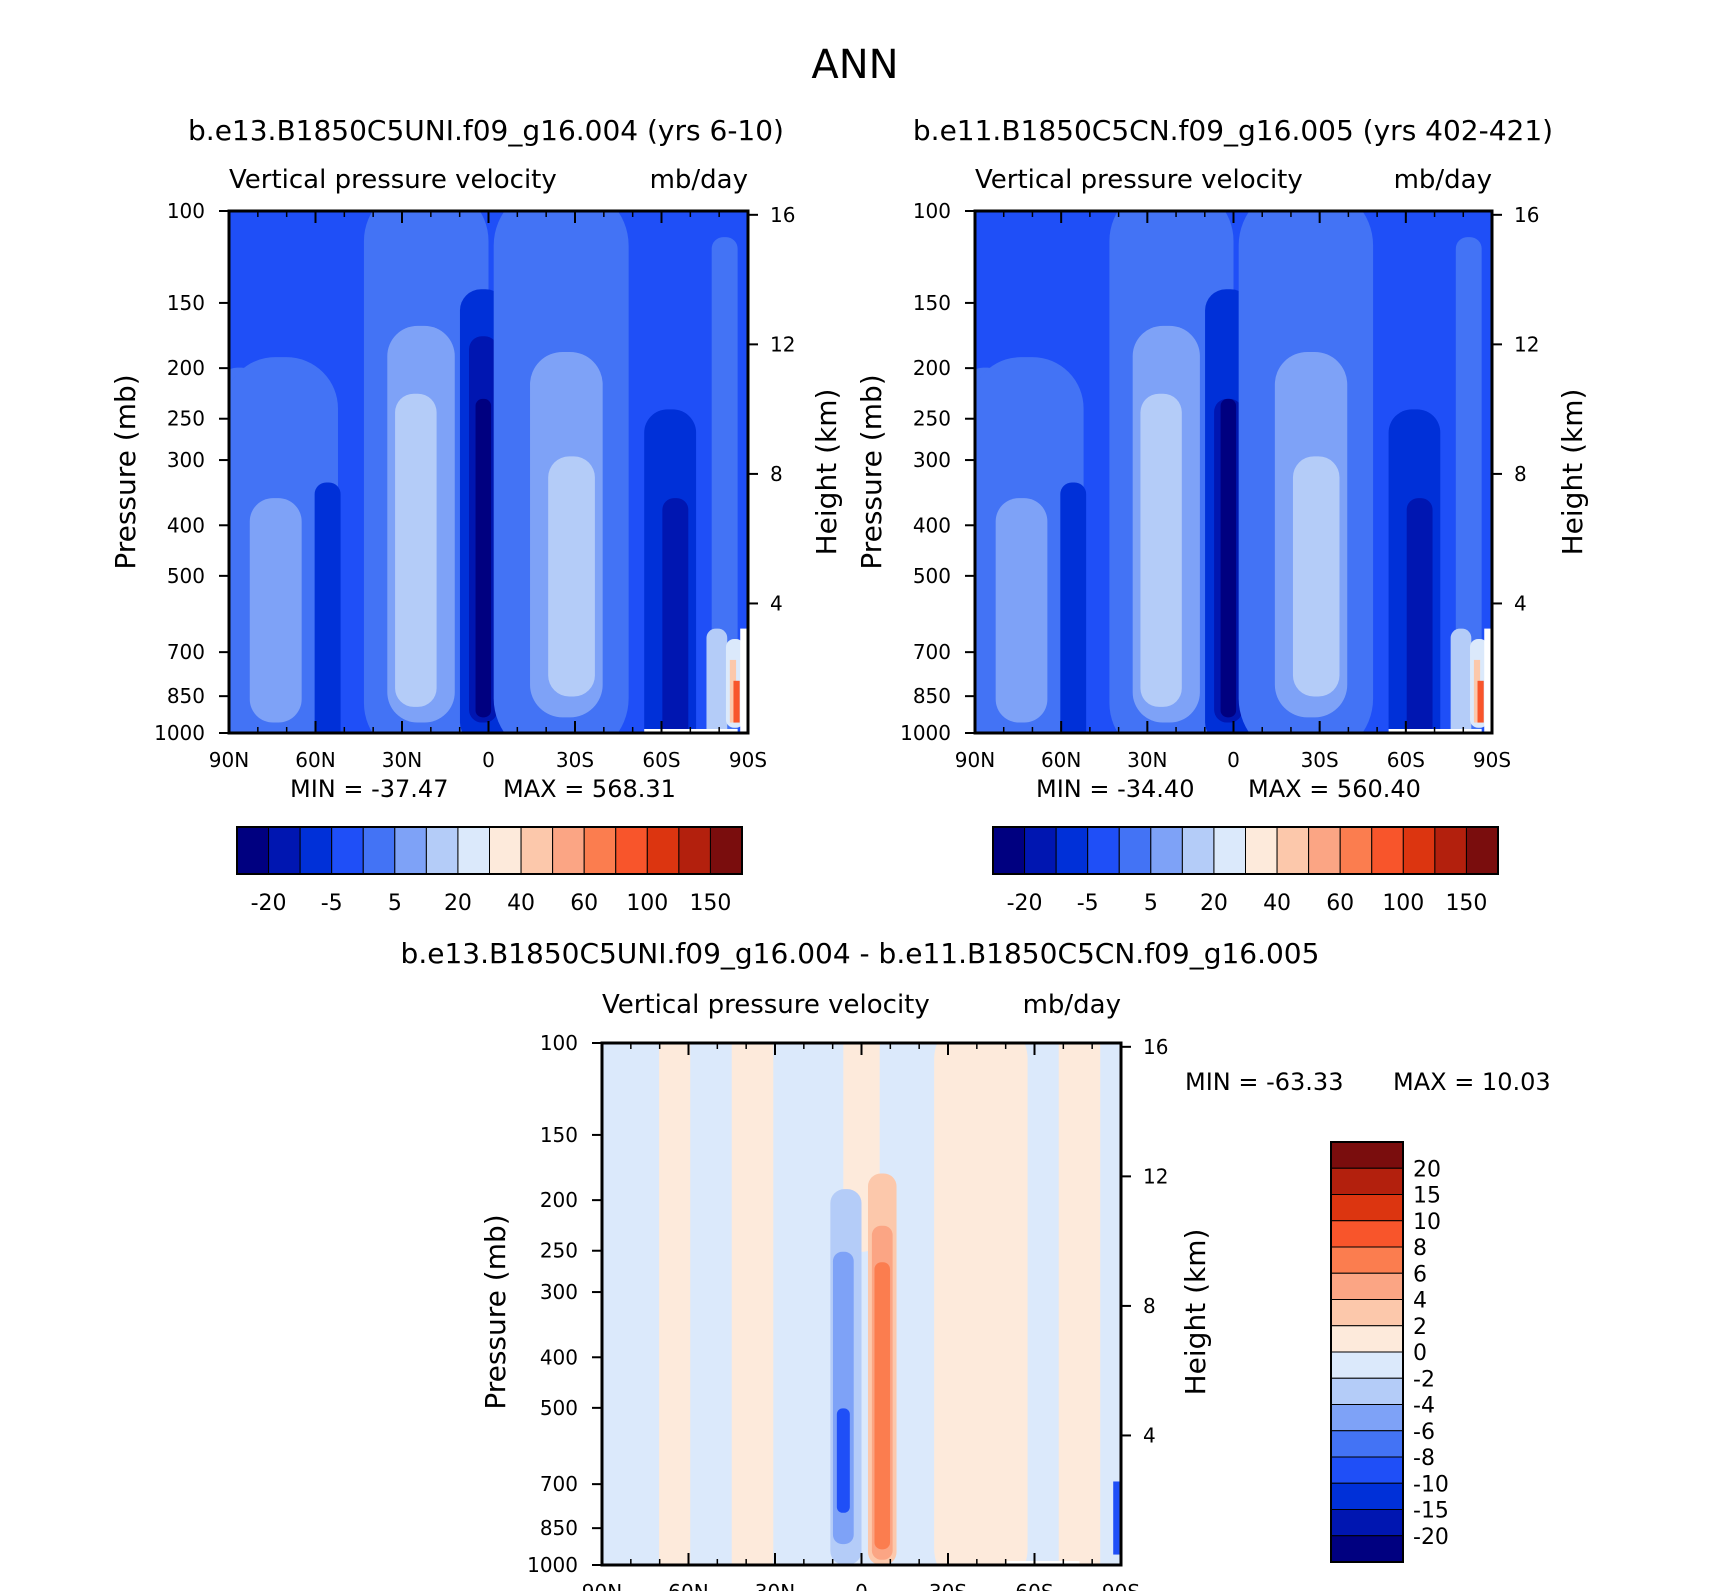  I want to click on colorbar-frame, so click(489, 850).